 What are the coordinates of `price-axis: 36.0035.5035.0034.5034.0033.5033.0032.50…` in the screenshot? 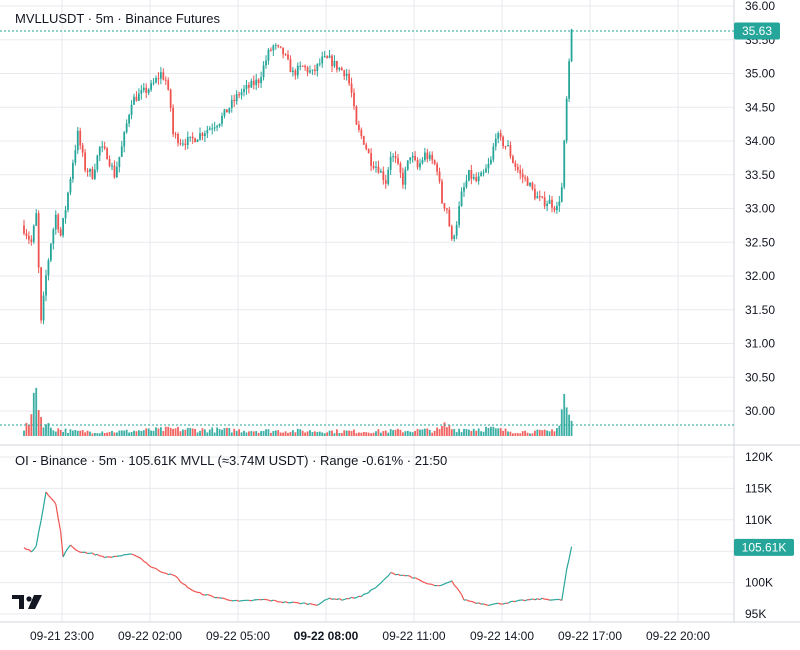 It's located at (760, 209).